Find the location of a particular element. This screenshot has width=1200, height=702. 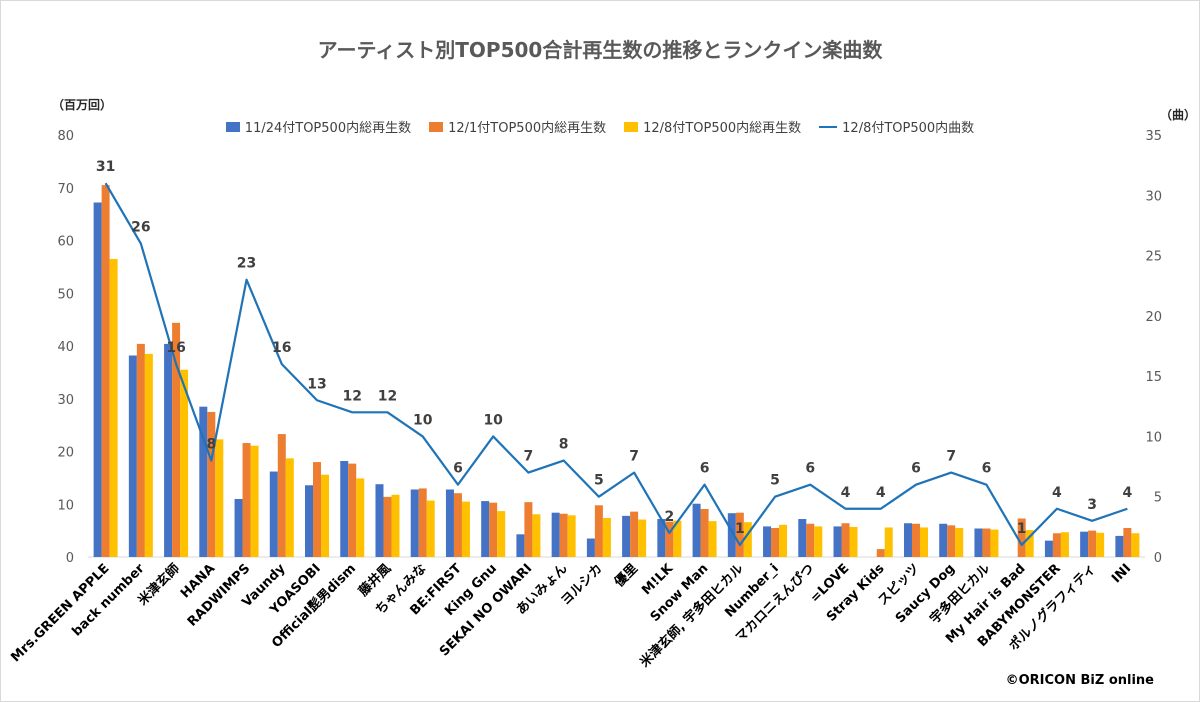

y-left-tick-label: 80 is located at coordinates (65, 136).